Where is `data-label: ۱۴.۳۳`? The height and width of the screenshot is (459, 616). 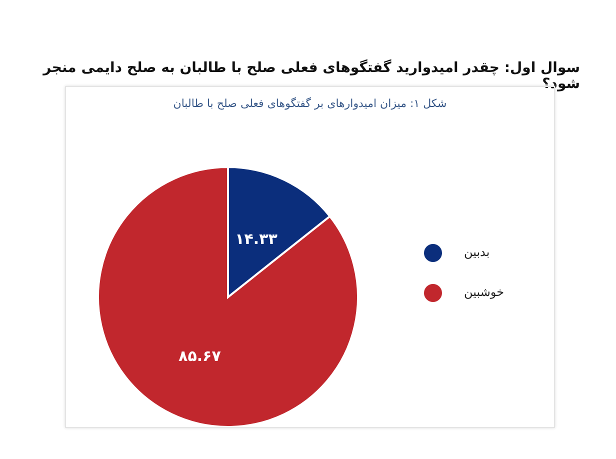 data-label: ۱۴.۳۳ is located at coordinates (256, 239).